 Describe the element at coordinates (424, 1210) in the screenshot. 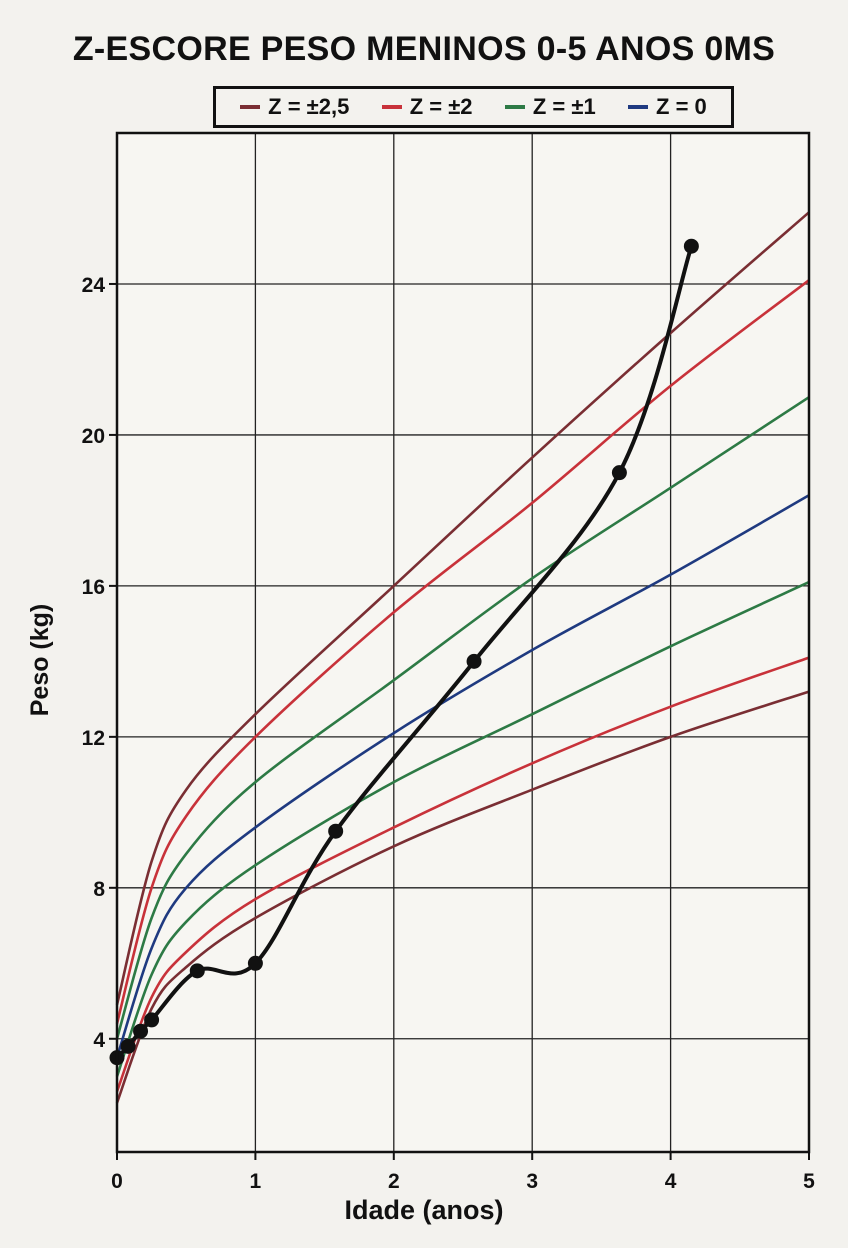

I see `x-axis-label: Idade (anos)` at that location.